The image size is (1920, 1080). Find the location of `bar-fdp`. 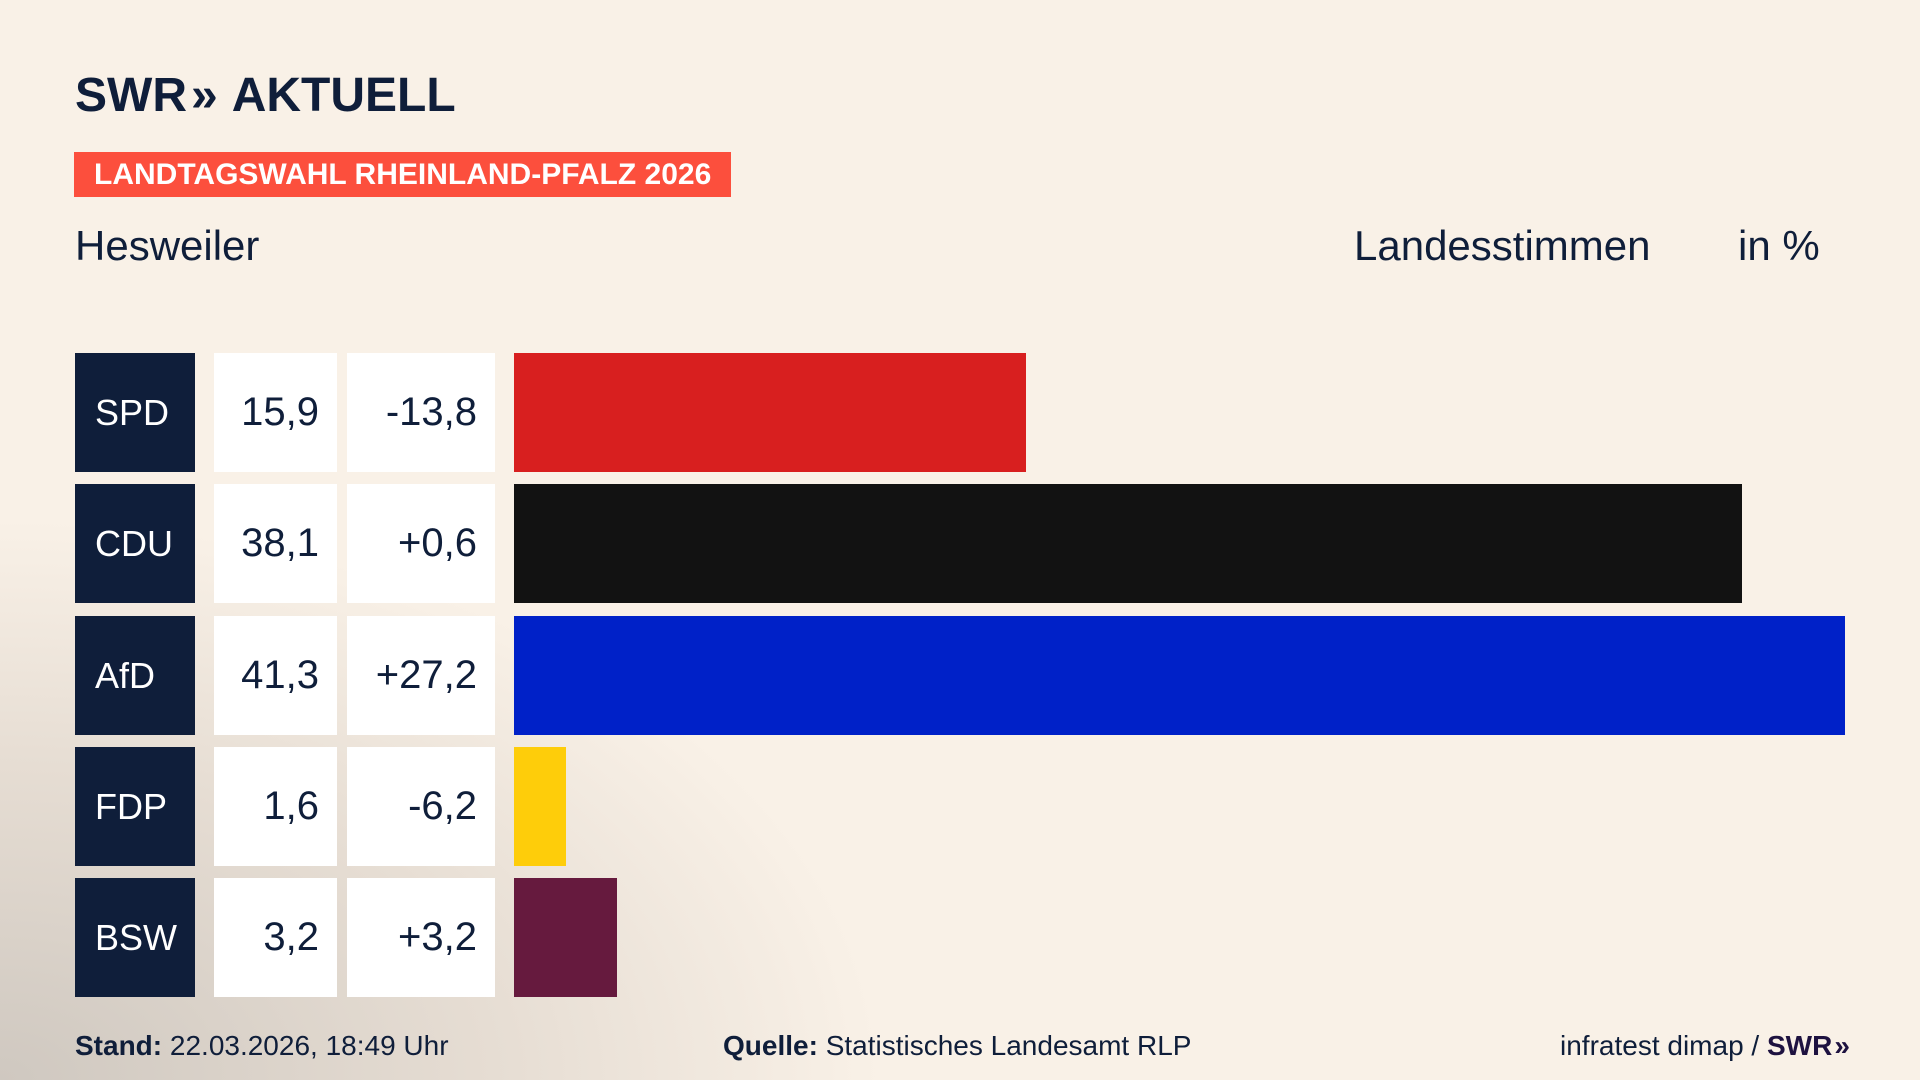

bar-fdp is located at coordinates (540, 806).